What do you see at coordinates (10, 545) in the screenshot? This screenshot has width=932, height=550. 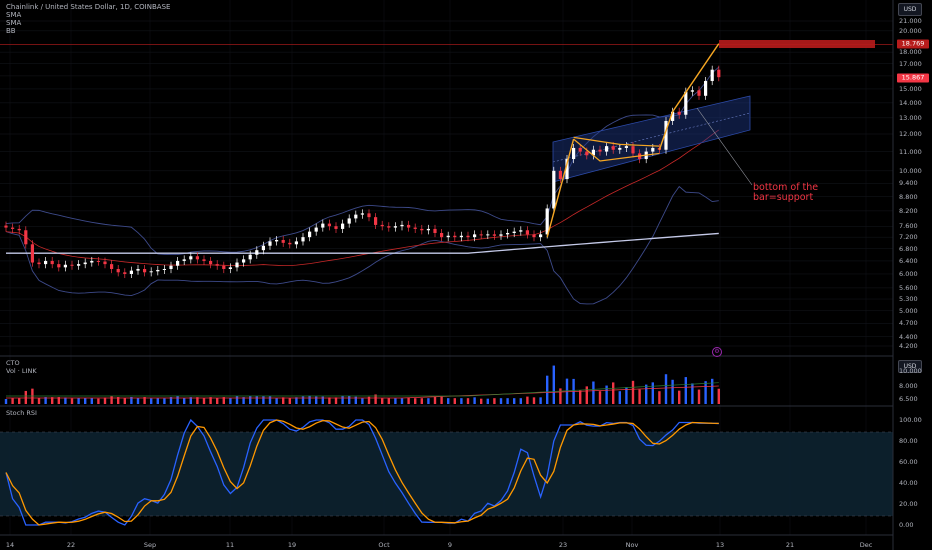 I see `time-tick-0: 14` at bounding box center [10, 545].